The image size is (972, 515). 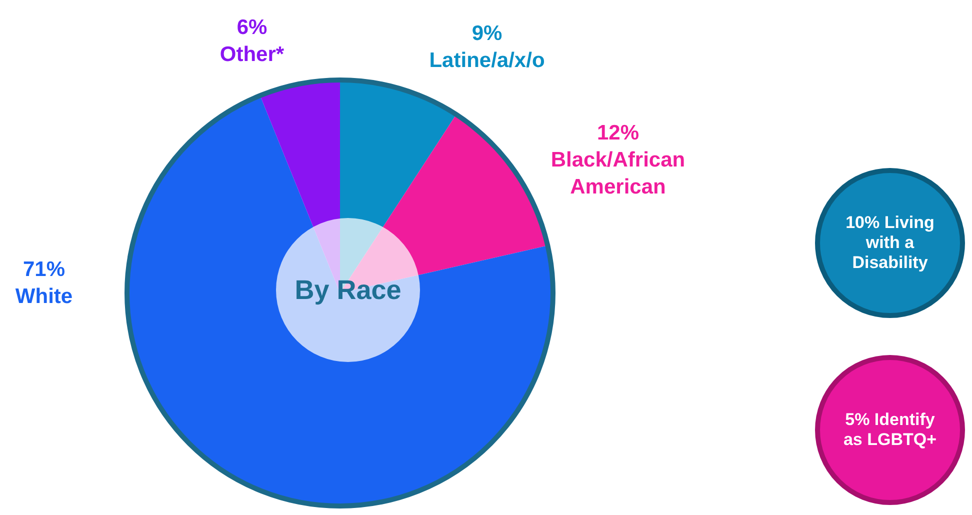 What do you see at coordinates (618, 174) in the screenshot?
I see `slice-label: Black/African American` at bounding box center [618, 174].